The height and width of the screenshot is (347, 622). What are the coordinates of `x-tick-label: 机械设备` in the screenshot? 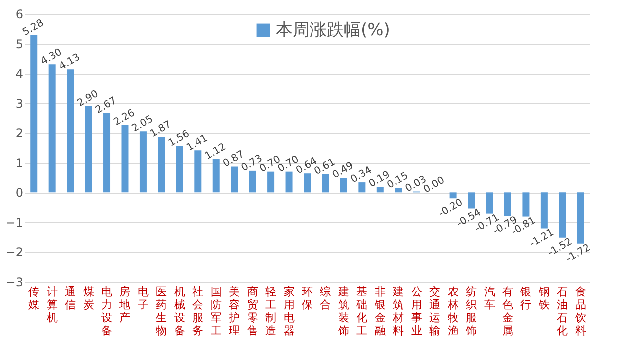 It's located at (180, 312).